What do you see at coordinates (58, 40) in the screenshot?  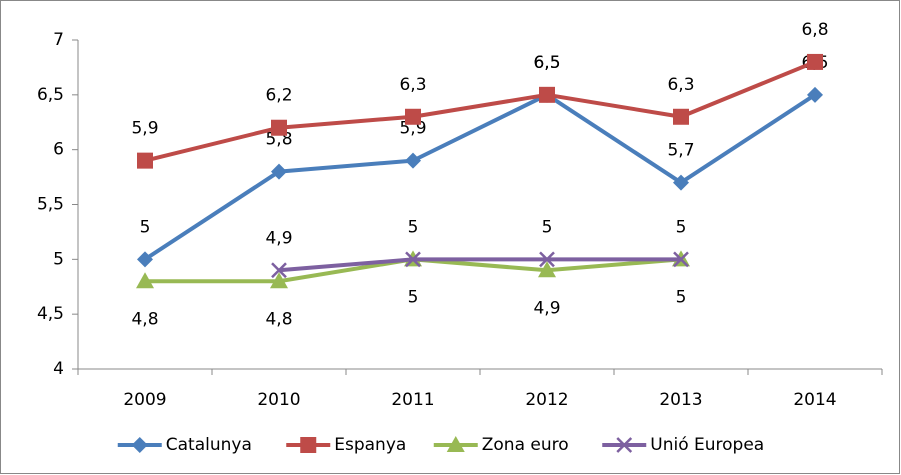 I see `y-tick-label: 7` at bounding box center [58, 40].